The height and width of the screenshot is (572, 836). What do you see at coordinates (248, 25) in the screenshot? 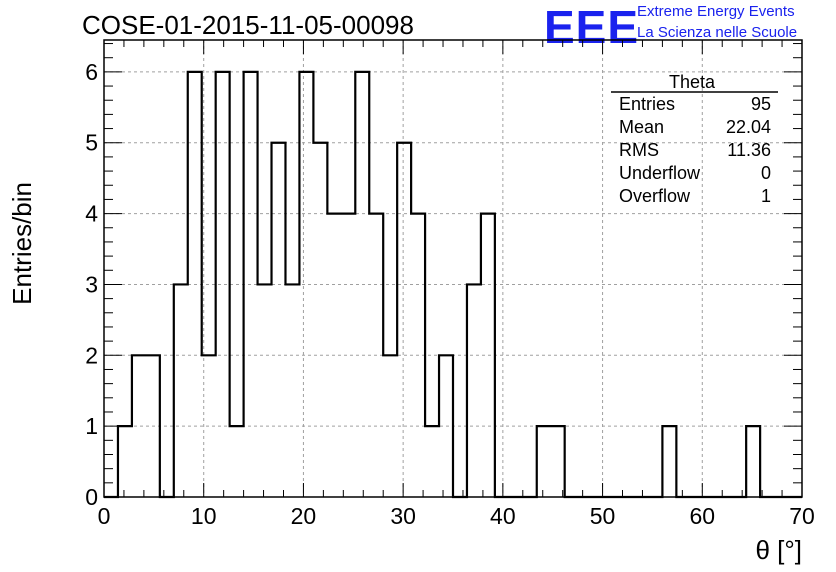
I see `chart-title: COSE-01-2015-11-05-00098` at bounding box center [248, 25].